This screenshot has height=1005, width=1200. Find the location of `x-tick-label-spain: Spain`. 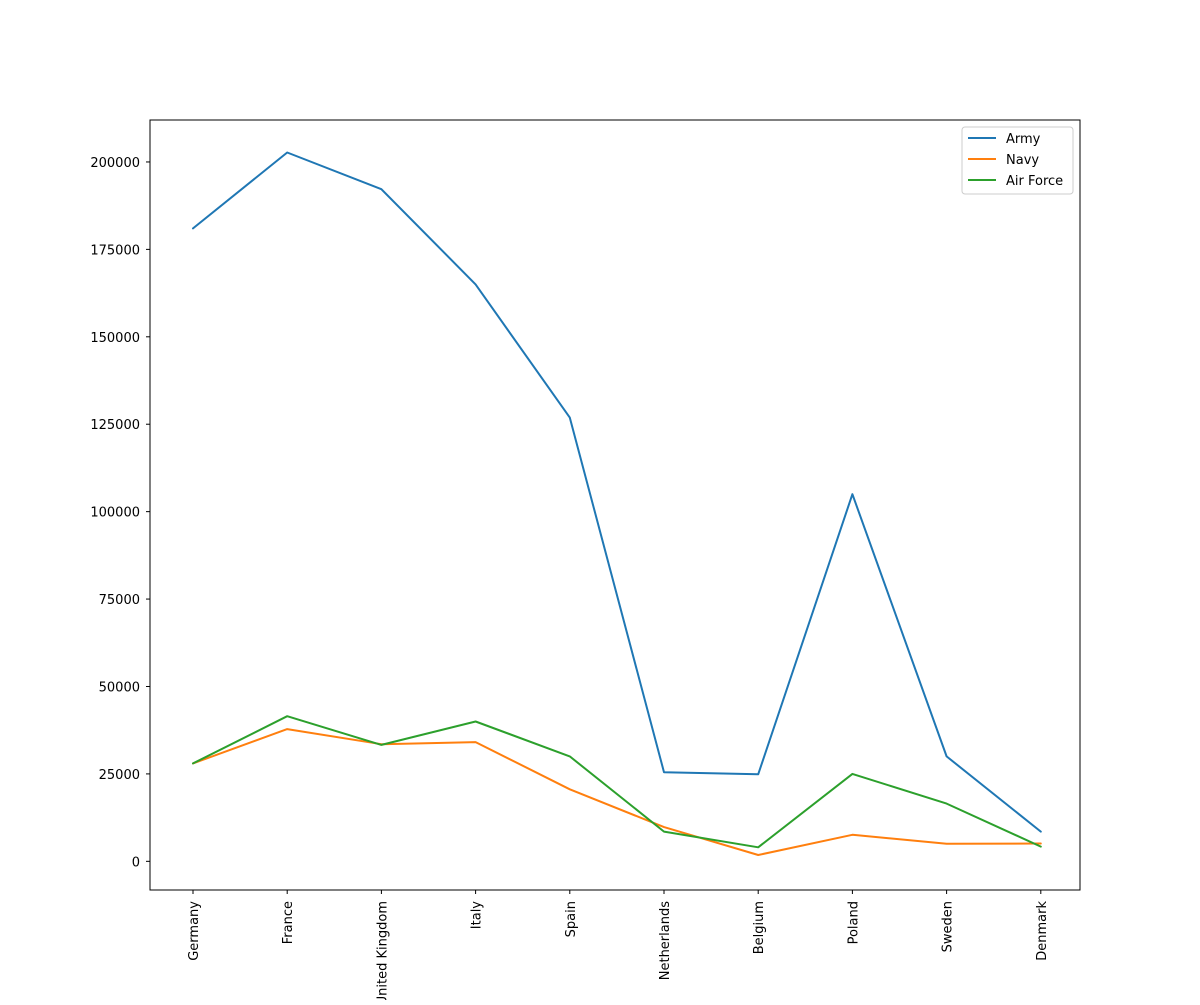

x-tick-label-spain: Spain is located at coordinates (571, 919).